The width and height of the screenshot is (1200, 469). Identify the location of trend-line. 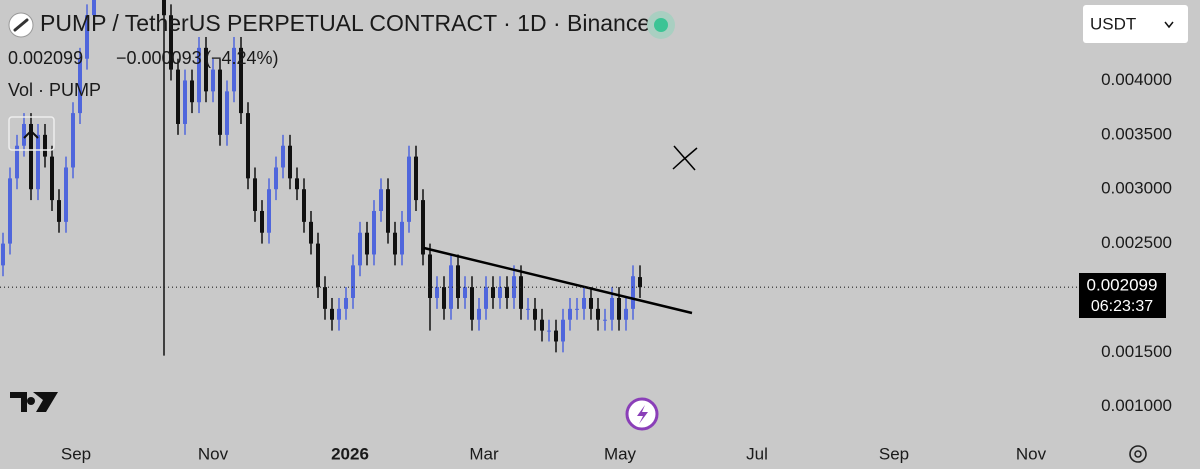
(558, 280).